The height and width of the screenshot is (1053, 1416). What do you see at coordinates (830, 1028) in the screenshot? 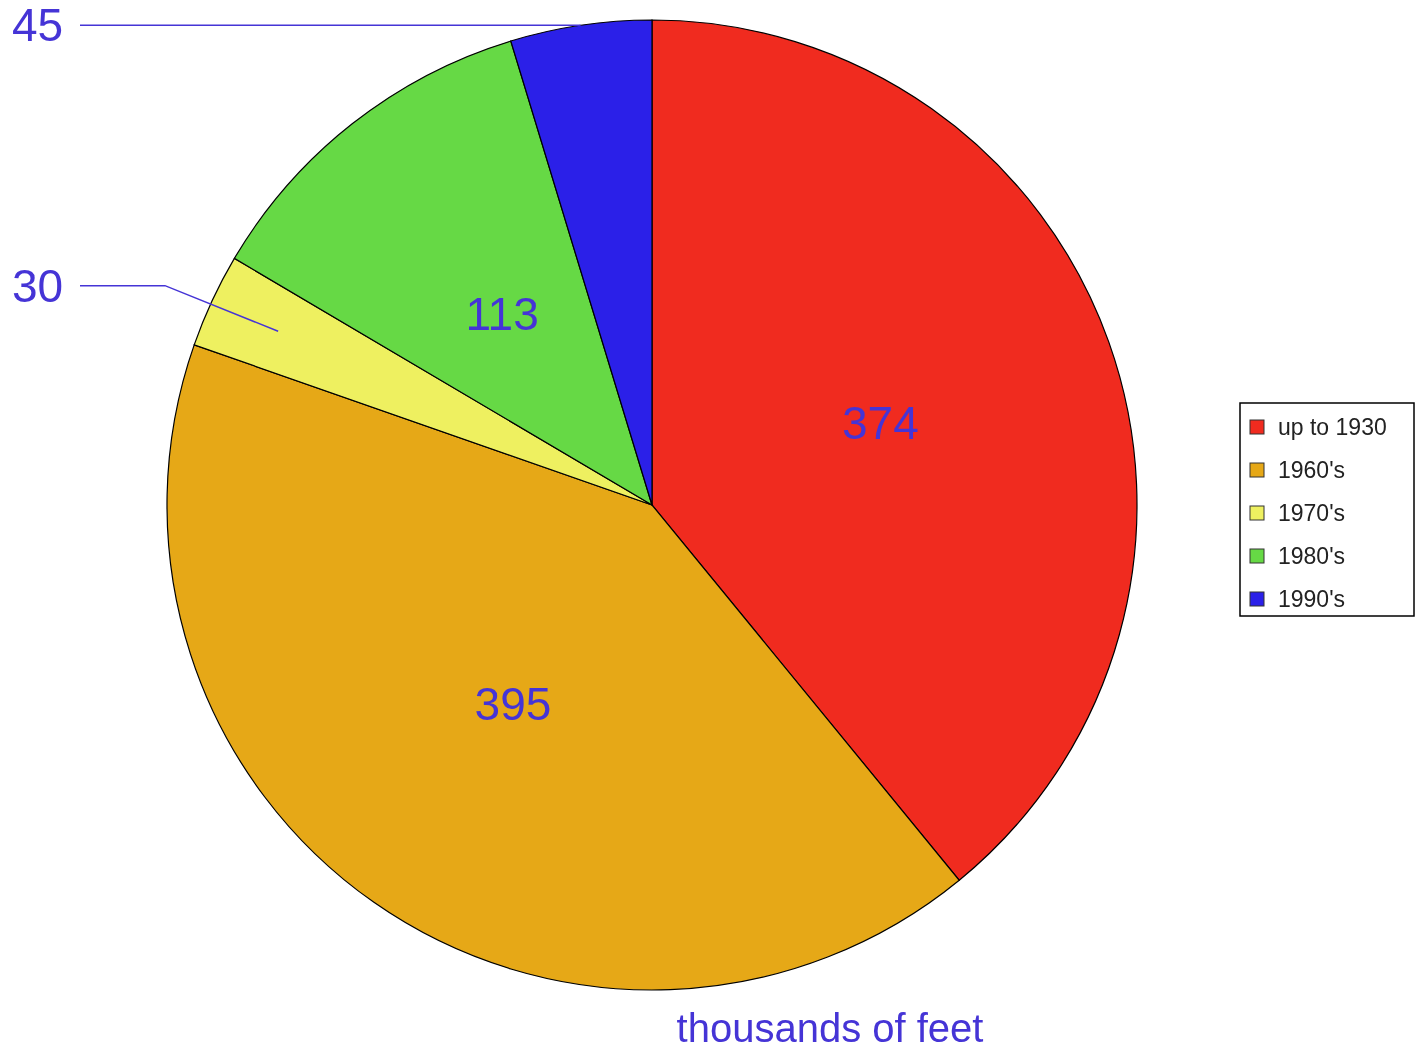
I see `text: thousands of feet` at bounding box center [830, 1028].